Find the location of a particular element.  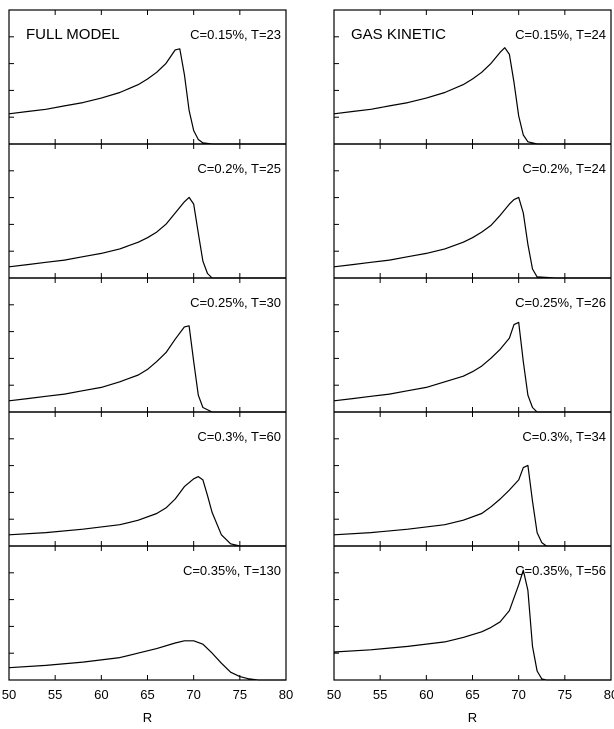

panel-3: C=0.3%, T=60 is located at coordinates (147, 479).